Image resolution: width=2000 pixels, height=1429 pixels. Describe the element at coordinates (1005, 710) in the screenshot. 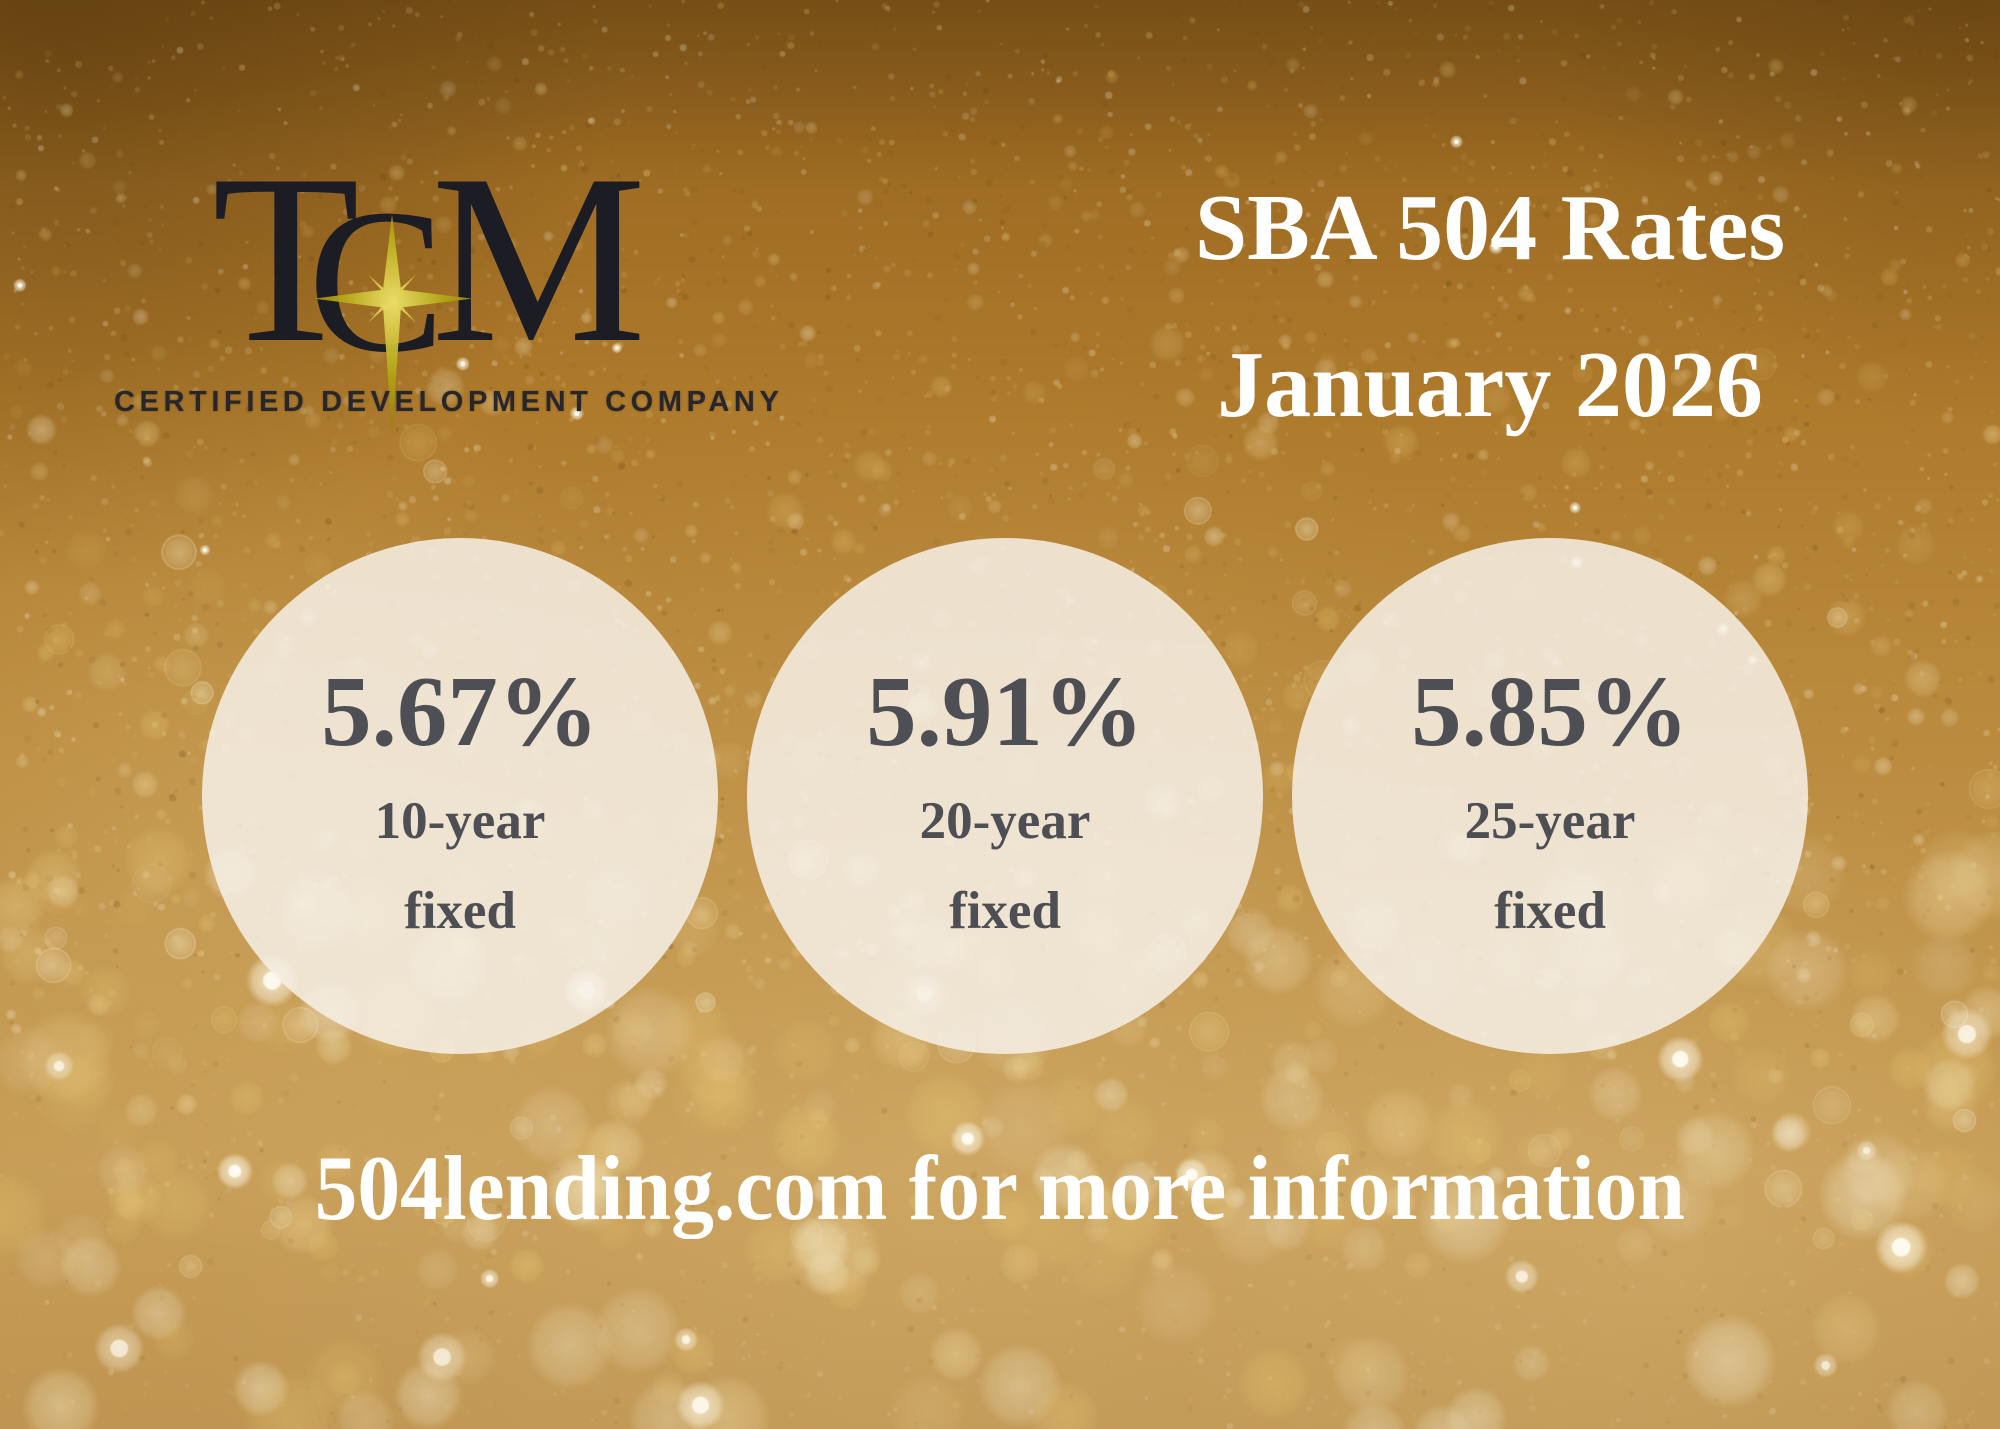

I see `rate-value: 5.91%` at that location.